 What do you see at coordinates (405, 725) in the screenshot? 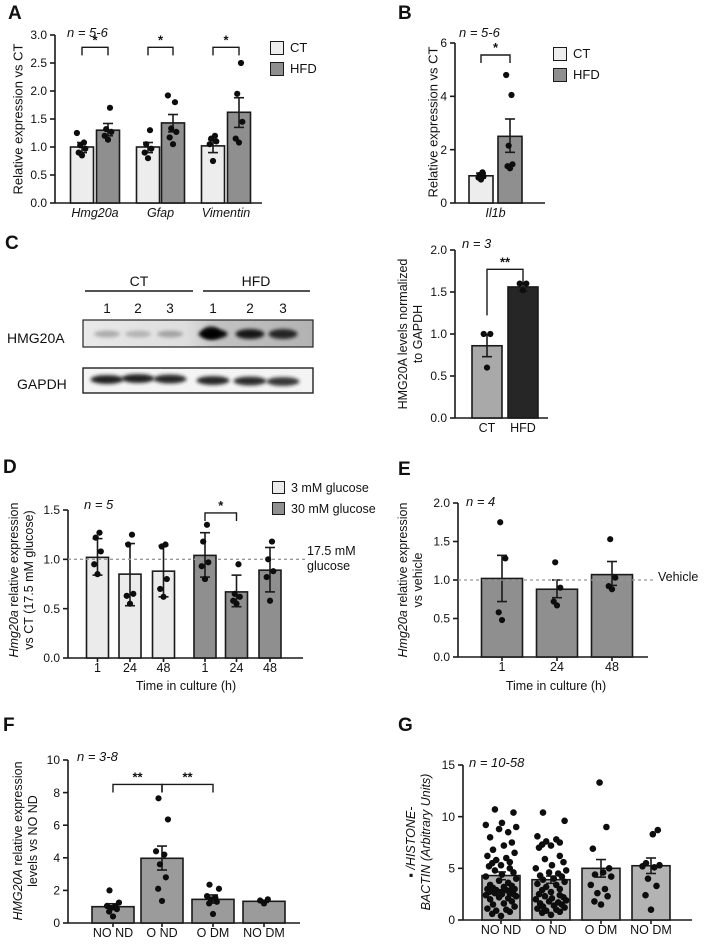
I see `panel-g-letter: G` at bounding box center [405, 725].